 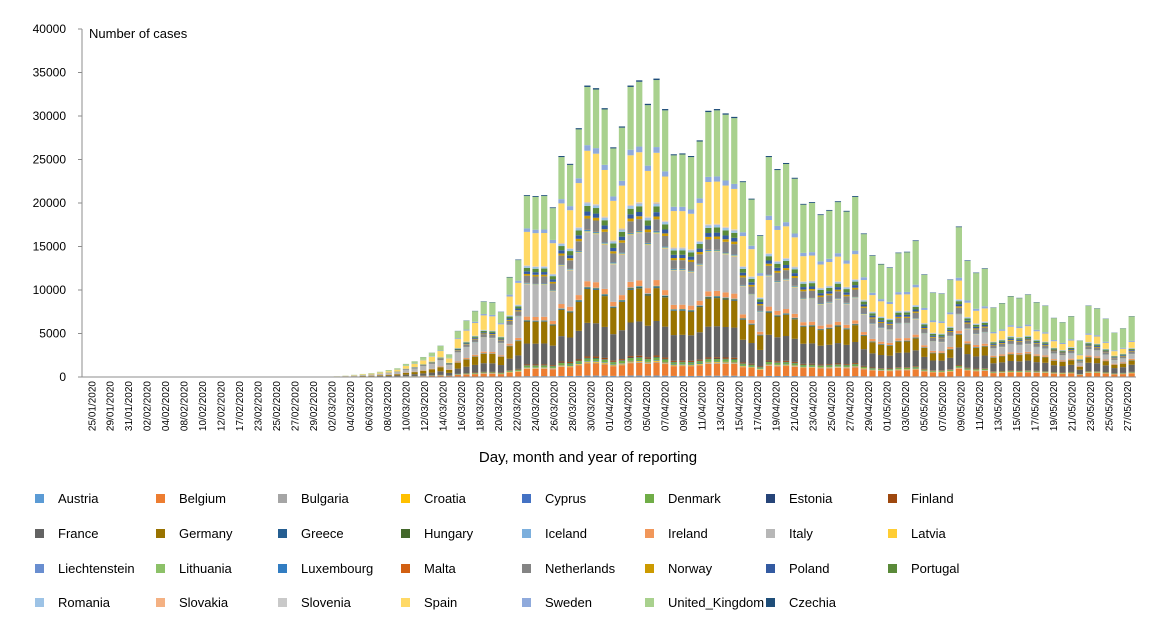 I want to click on x-tick-label: 13/04/2020, so click(x=721, y=406).